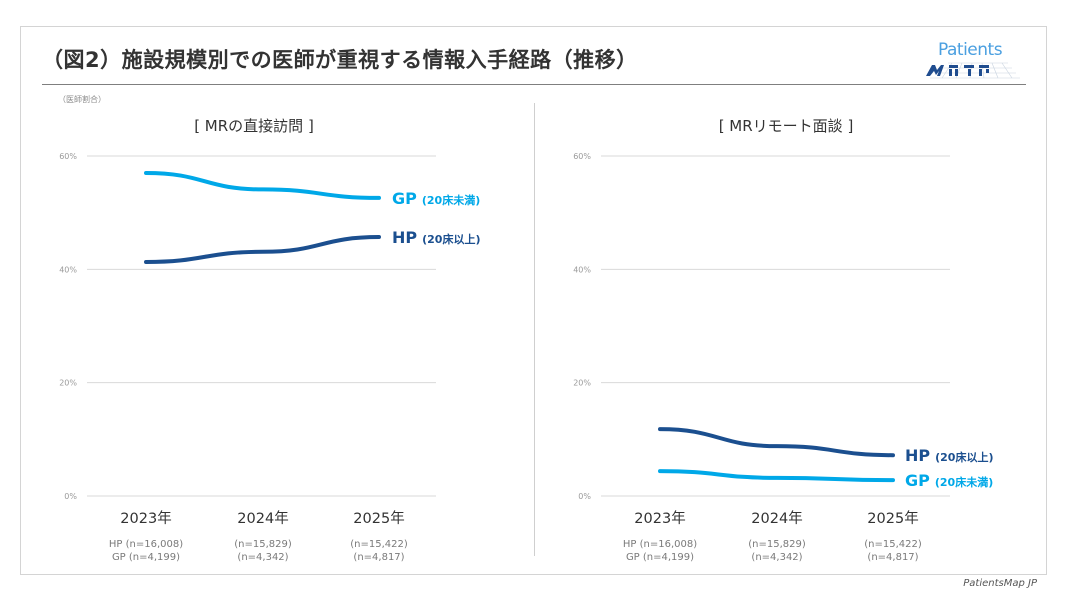 The height and width of the screenshot is (600, 1067). What do you see at coordinates (340, 60) in the screenshot?
I see `page-title: （図2）施設規模別での医師が重視する情報入手経路（推移）` at bounding box center [340, 60].